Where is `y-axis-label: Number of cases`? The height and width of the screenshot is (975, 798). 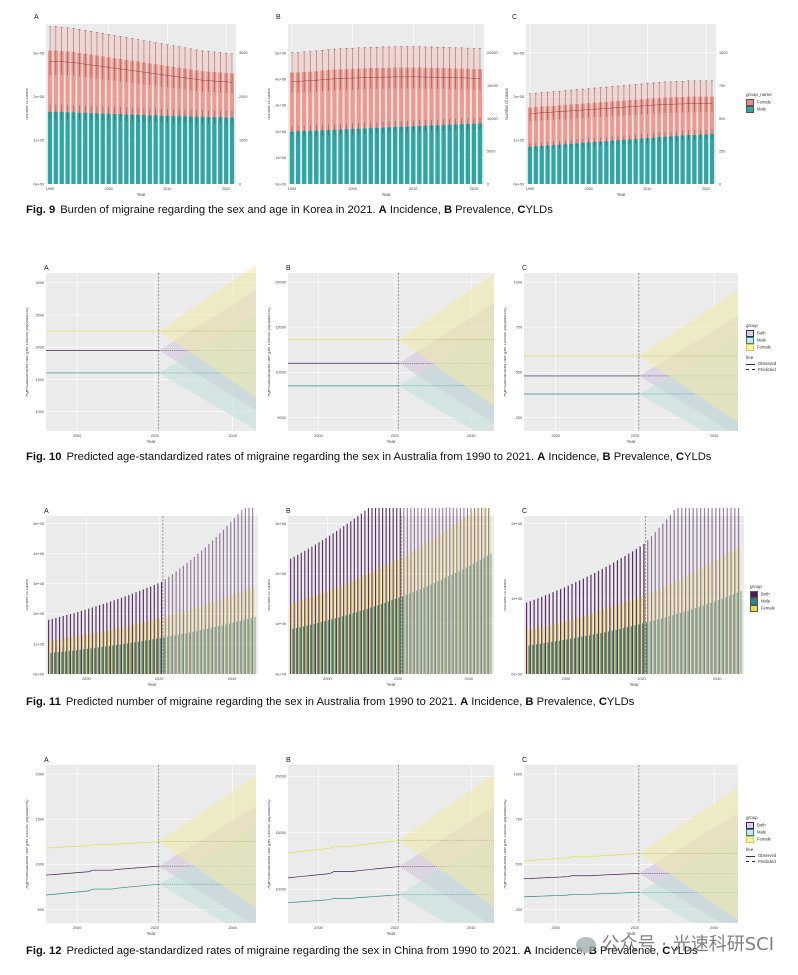 y-axis-label: Number of cases is located at coordinates (269, 595).